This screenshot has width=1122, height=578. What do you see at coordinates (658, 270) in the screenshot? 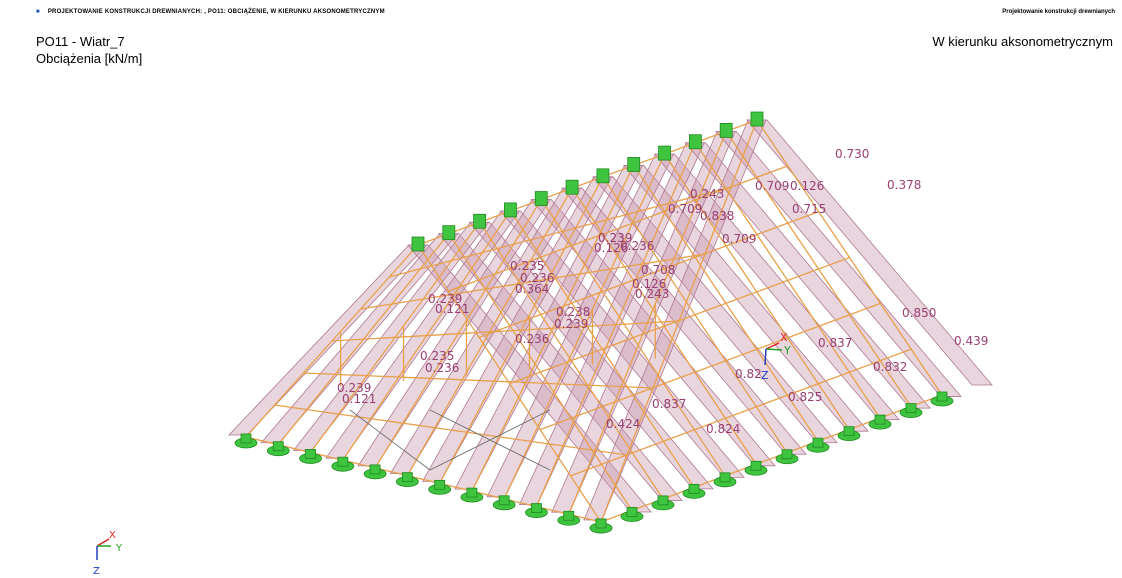
I see `load-value-label: 0.708` at bounding box center [658, 270].